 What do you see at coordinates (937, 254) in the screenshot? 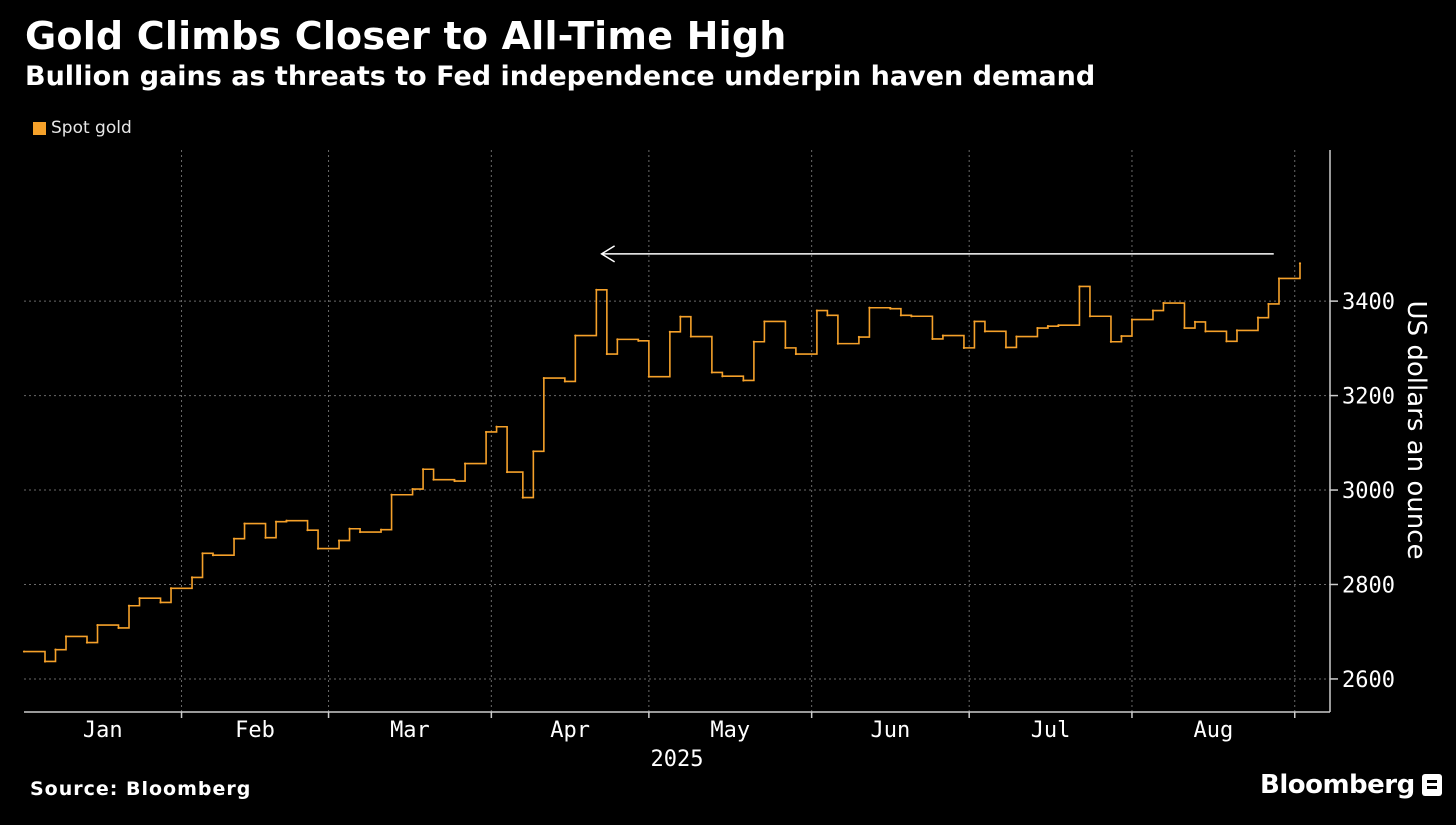
I see `annotations` at bounding box center [937, 254].